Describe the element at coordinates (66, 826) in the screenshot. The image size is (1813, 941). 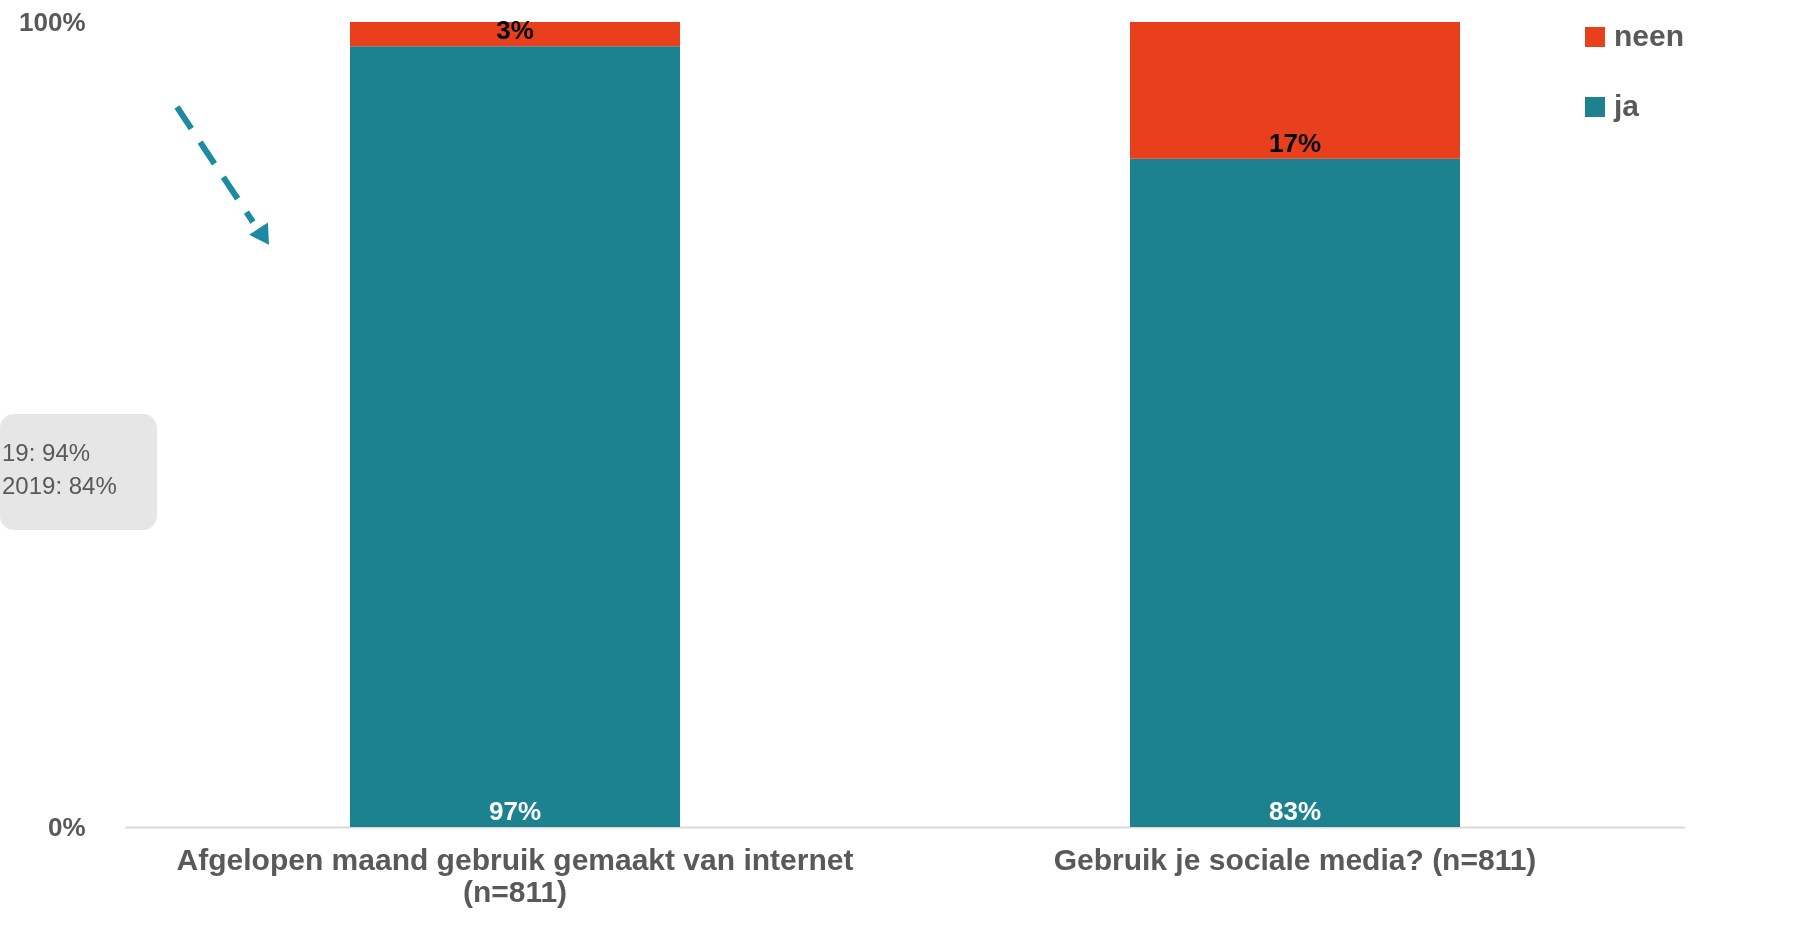
I see `y-tick-label: 0%` at that location.